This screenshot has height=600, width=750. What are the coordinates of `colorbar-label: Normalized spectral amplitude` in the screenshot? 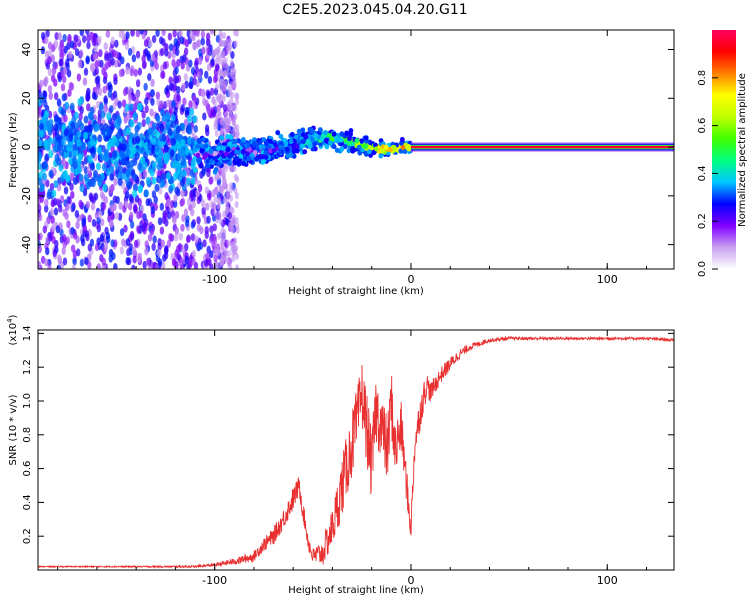 It's located at (742, 150).